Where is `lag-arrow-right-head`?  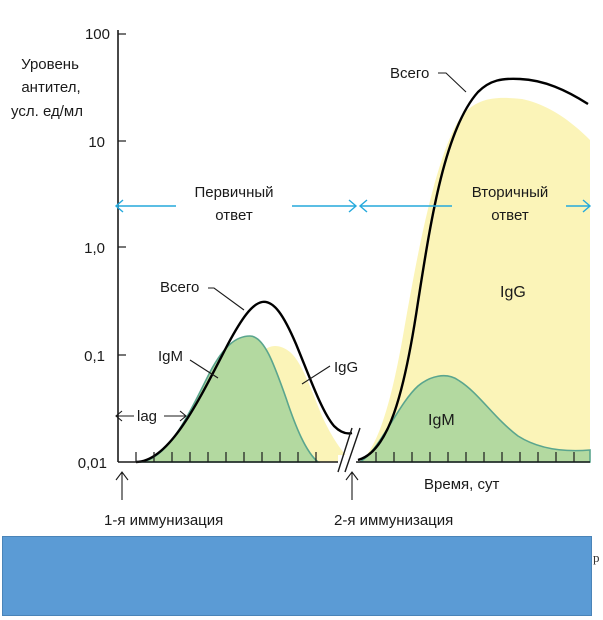 lag-arrow-right-head is located at coordinates (183, 416).